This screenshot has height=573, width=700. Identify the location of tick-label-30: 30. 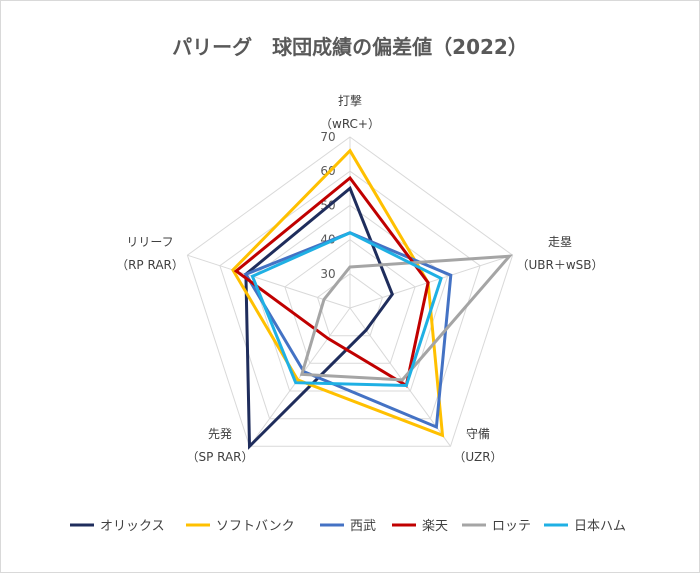
(327, 274).